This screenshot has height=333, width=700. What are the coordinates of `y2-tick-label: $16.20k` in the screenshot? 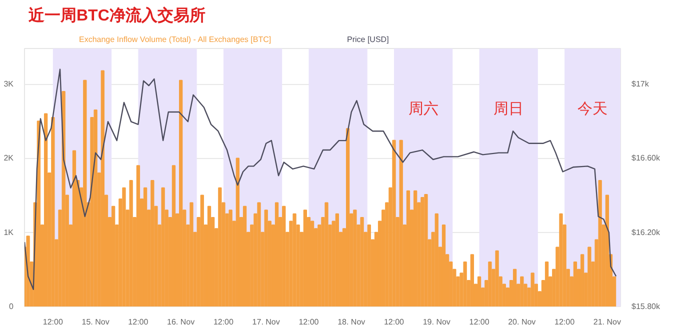 It's located at (646, 232).